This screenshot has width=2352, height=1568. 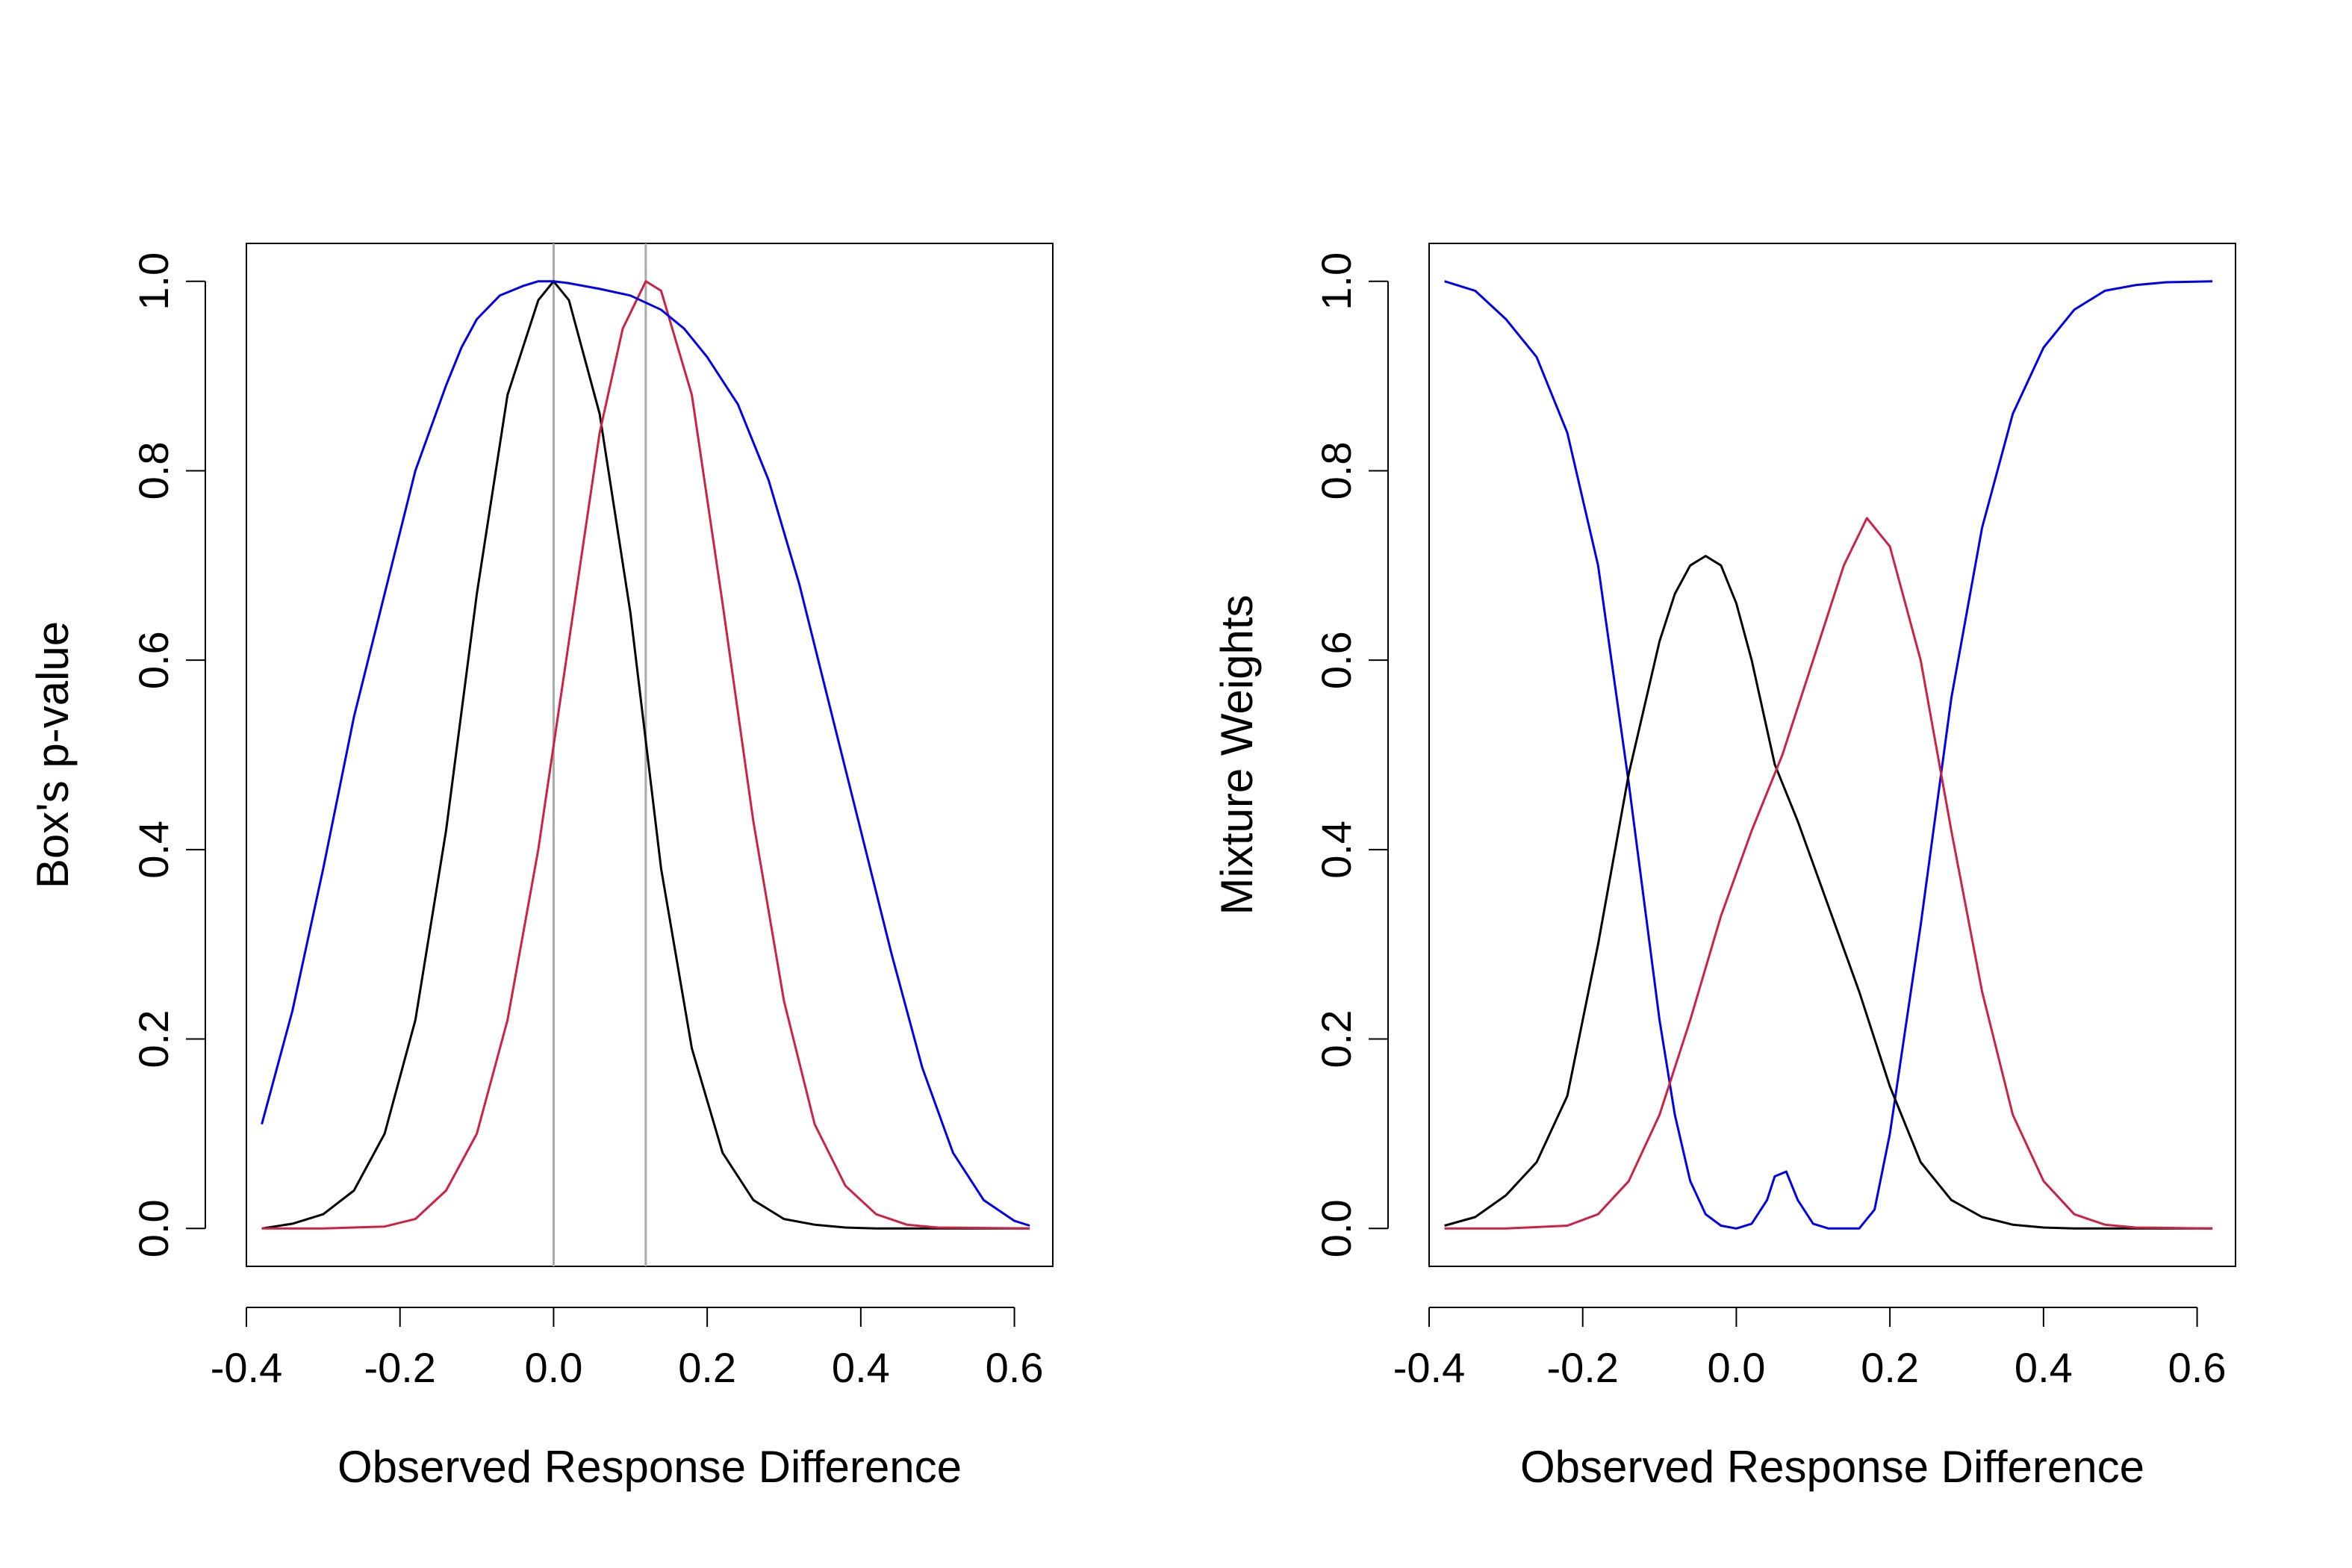 I want to click on y-axis-title: Box's p-value, so click(x=53, y=755).